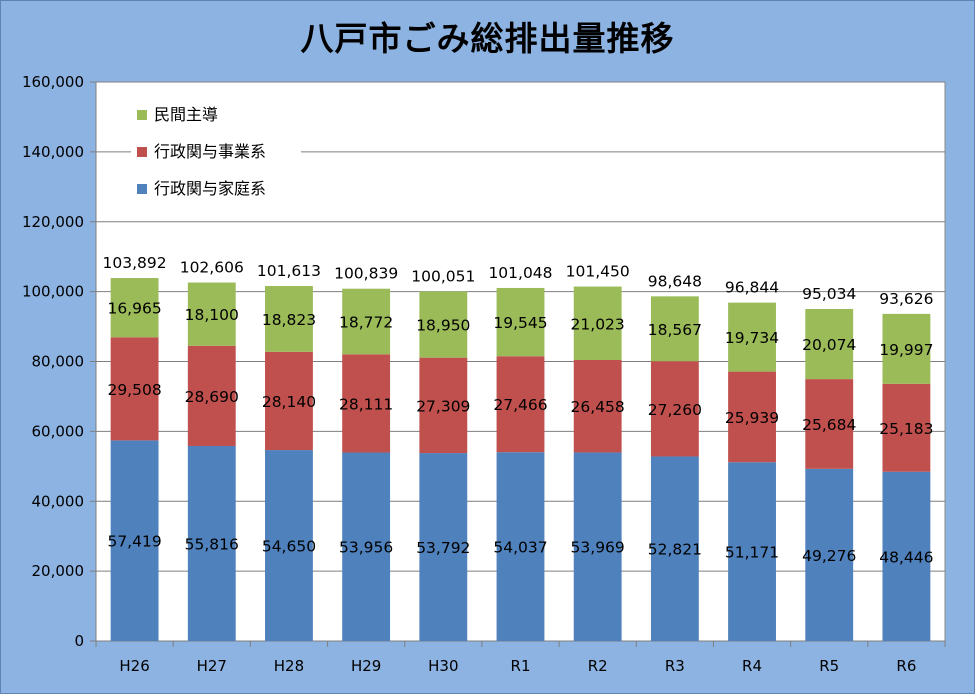  Describe the element at coordinates (521, 666) in the screenshot. I see `x-tick-label: R1` at that location.